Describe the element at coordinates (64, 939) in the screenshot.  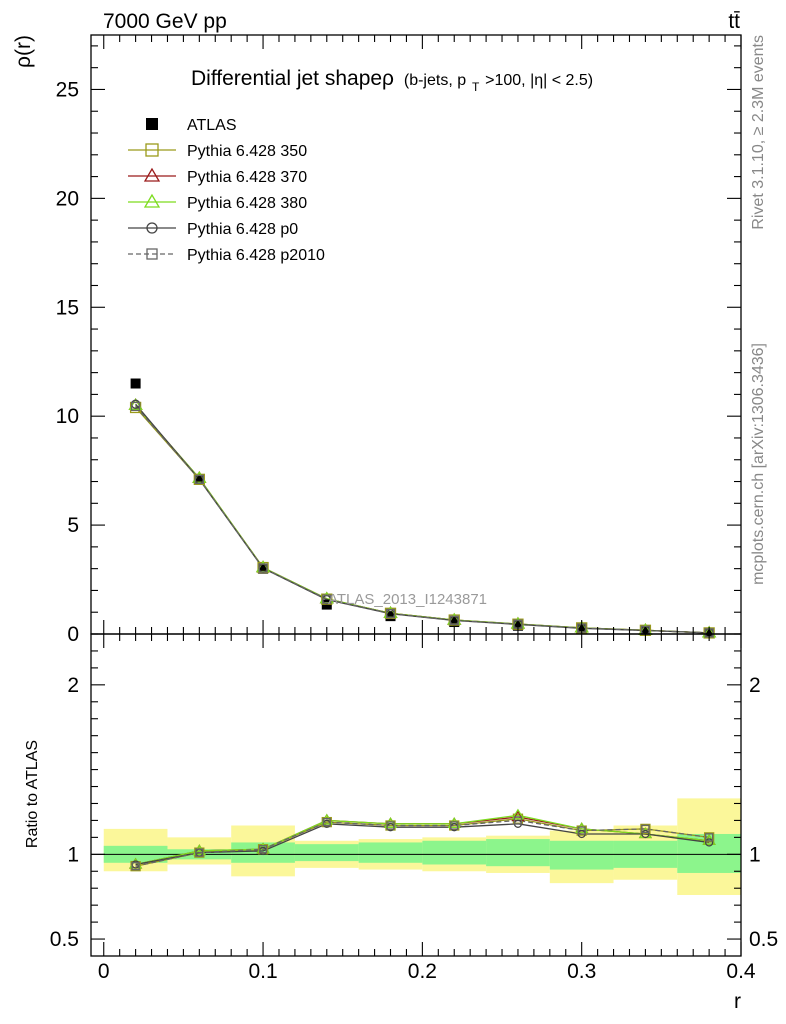
I see `ratio-y-tick-label: 0.5` at that location.